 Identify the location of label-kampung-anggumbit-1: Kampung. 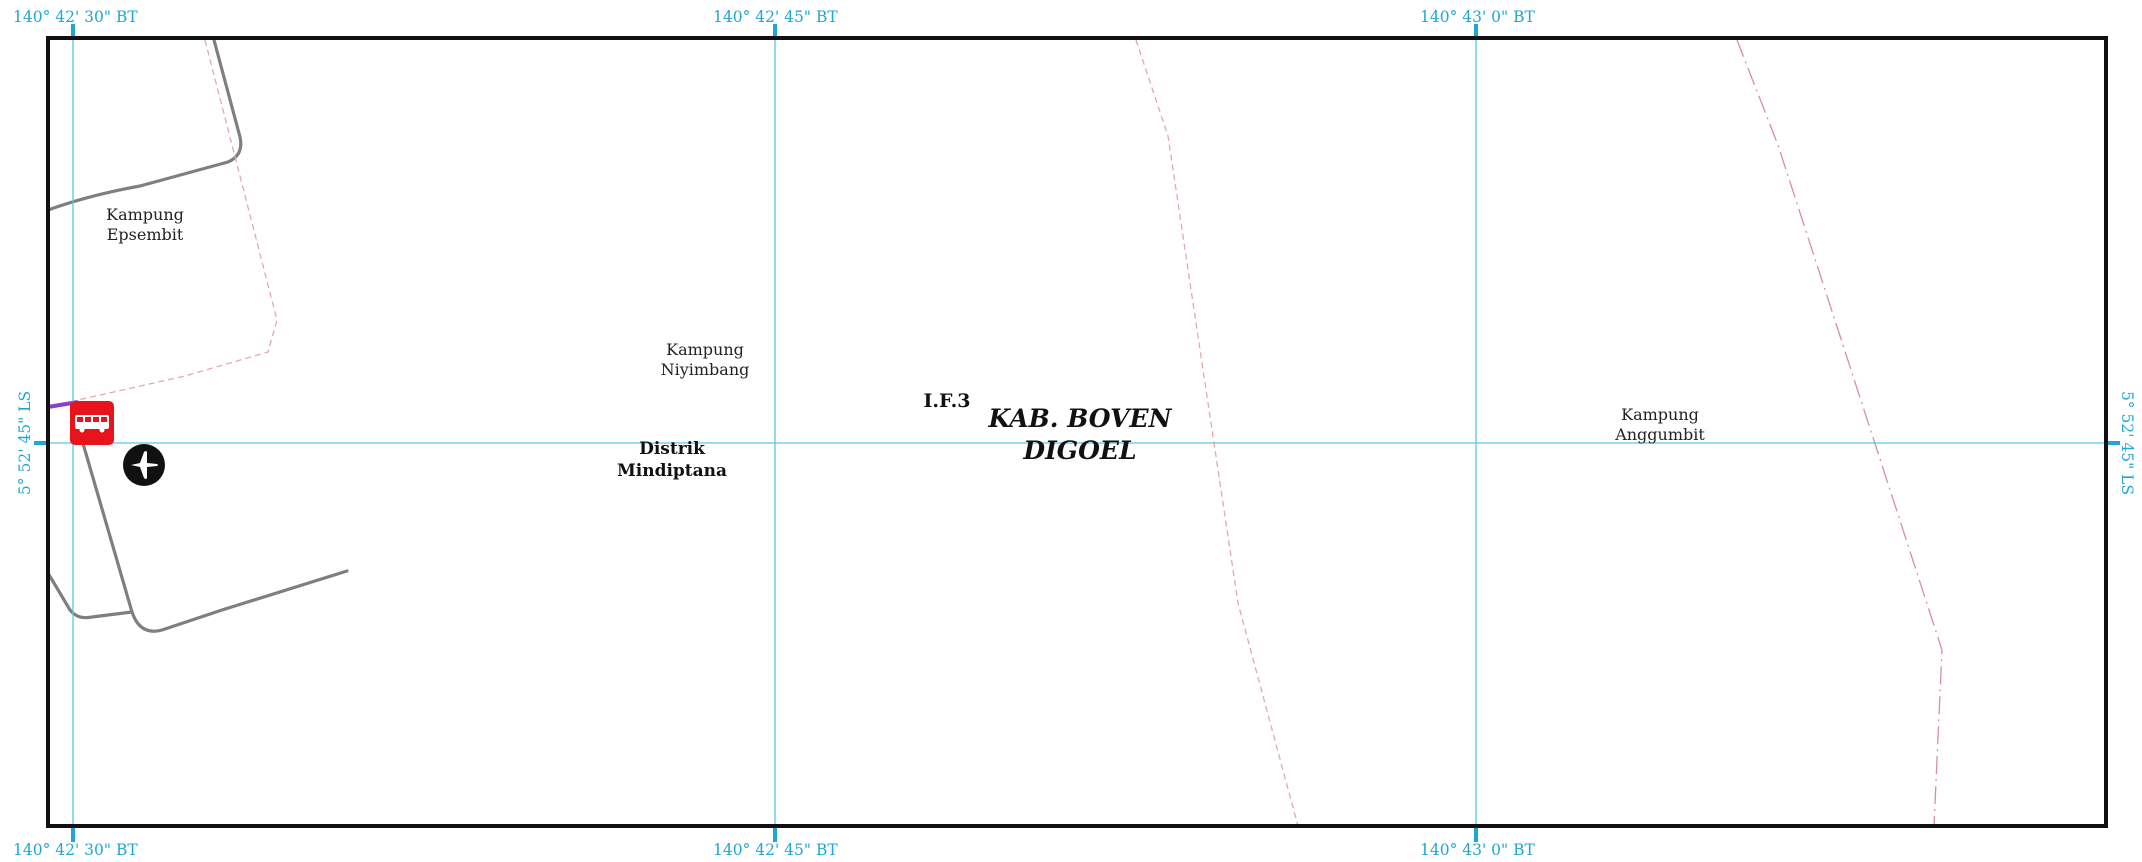
(1660, 414).